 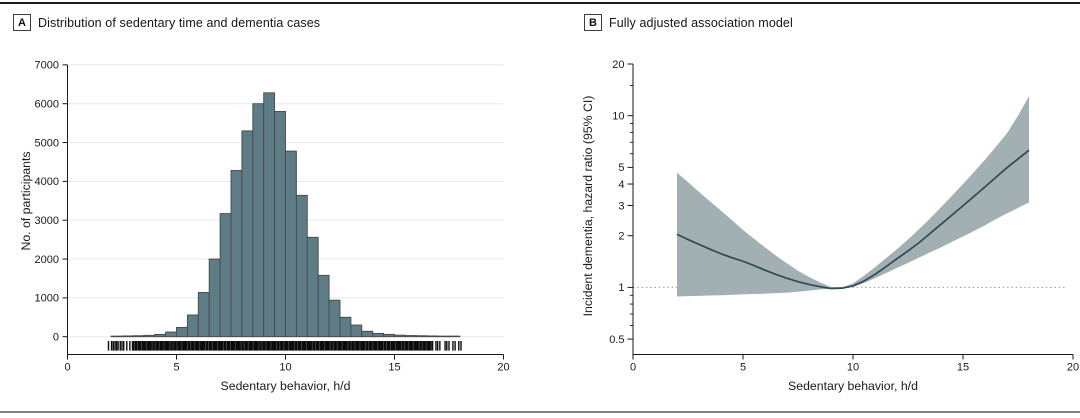 What do you see at coordinates (540, 412) in the screenshot?
I see `bottom-rule` at bounding box center [540, 412].